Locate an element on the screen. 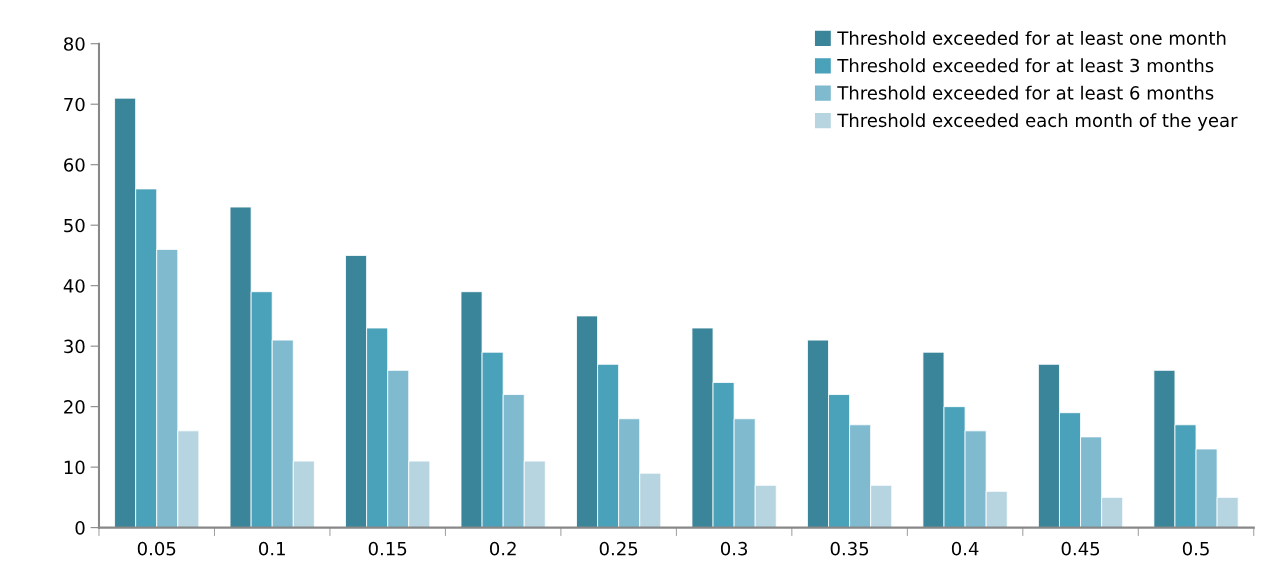  x-tick-label: 0.2 is located at coordinates (502, 548).